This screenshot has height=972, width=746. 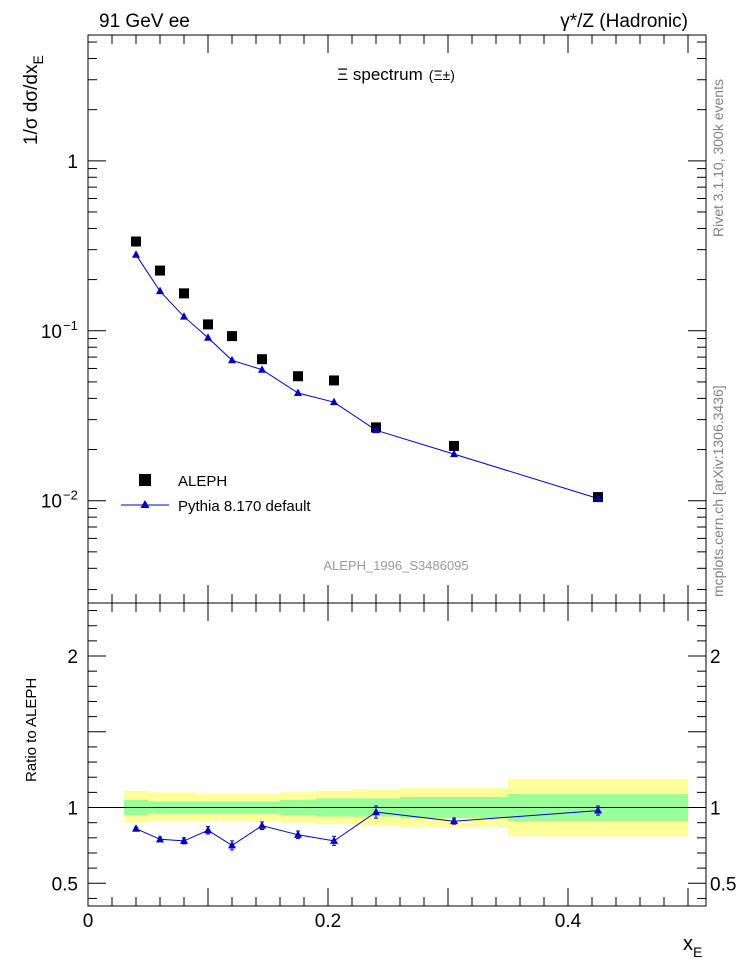 I want to click on analysis-watermark: ALEPH_1996_S3486095, so click(x=395, y=565).